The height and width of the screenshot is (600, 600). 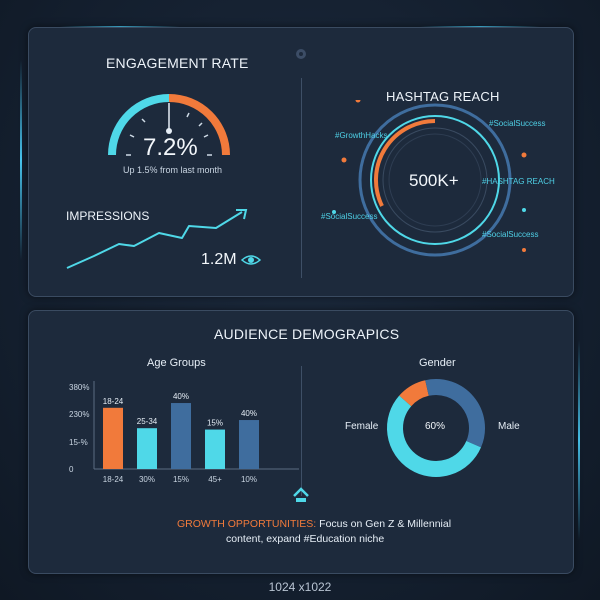 What do you see at coordinates (173, 170) in the screenshot?
I see `engagement-subtitle: Up 1.5% from last month` at bounding box center [173, 170].